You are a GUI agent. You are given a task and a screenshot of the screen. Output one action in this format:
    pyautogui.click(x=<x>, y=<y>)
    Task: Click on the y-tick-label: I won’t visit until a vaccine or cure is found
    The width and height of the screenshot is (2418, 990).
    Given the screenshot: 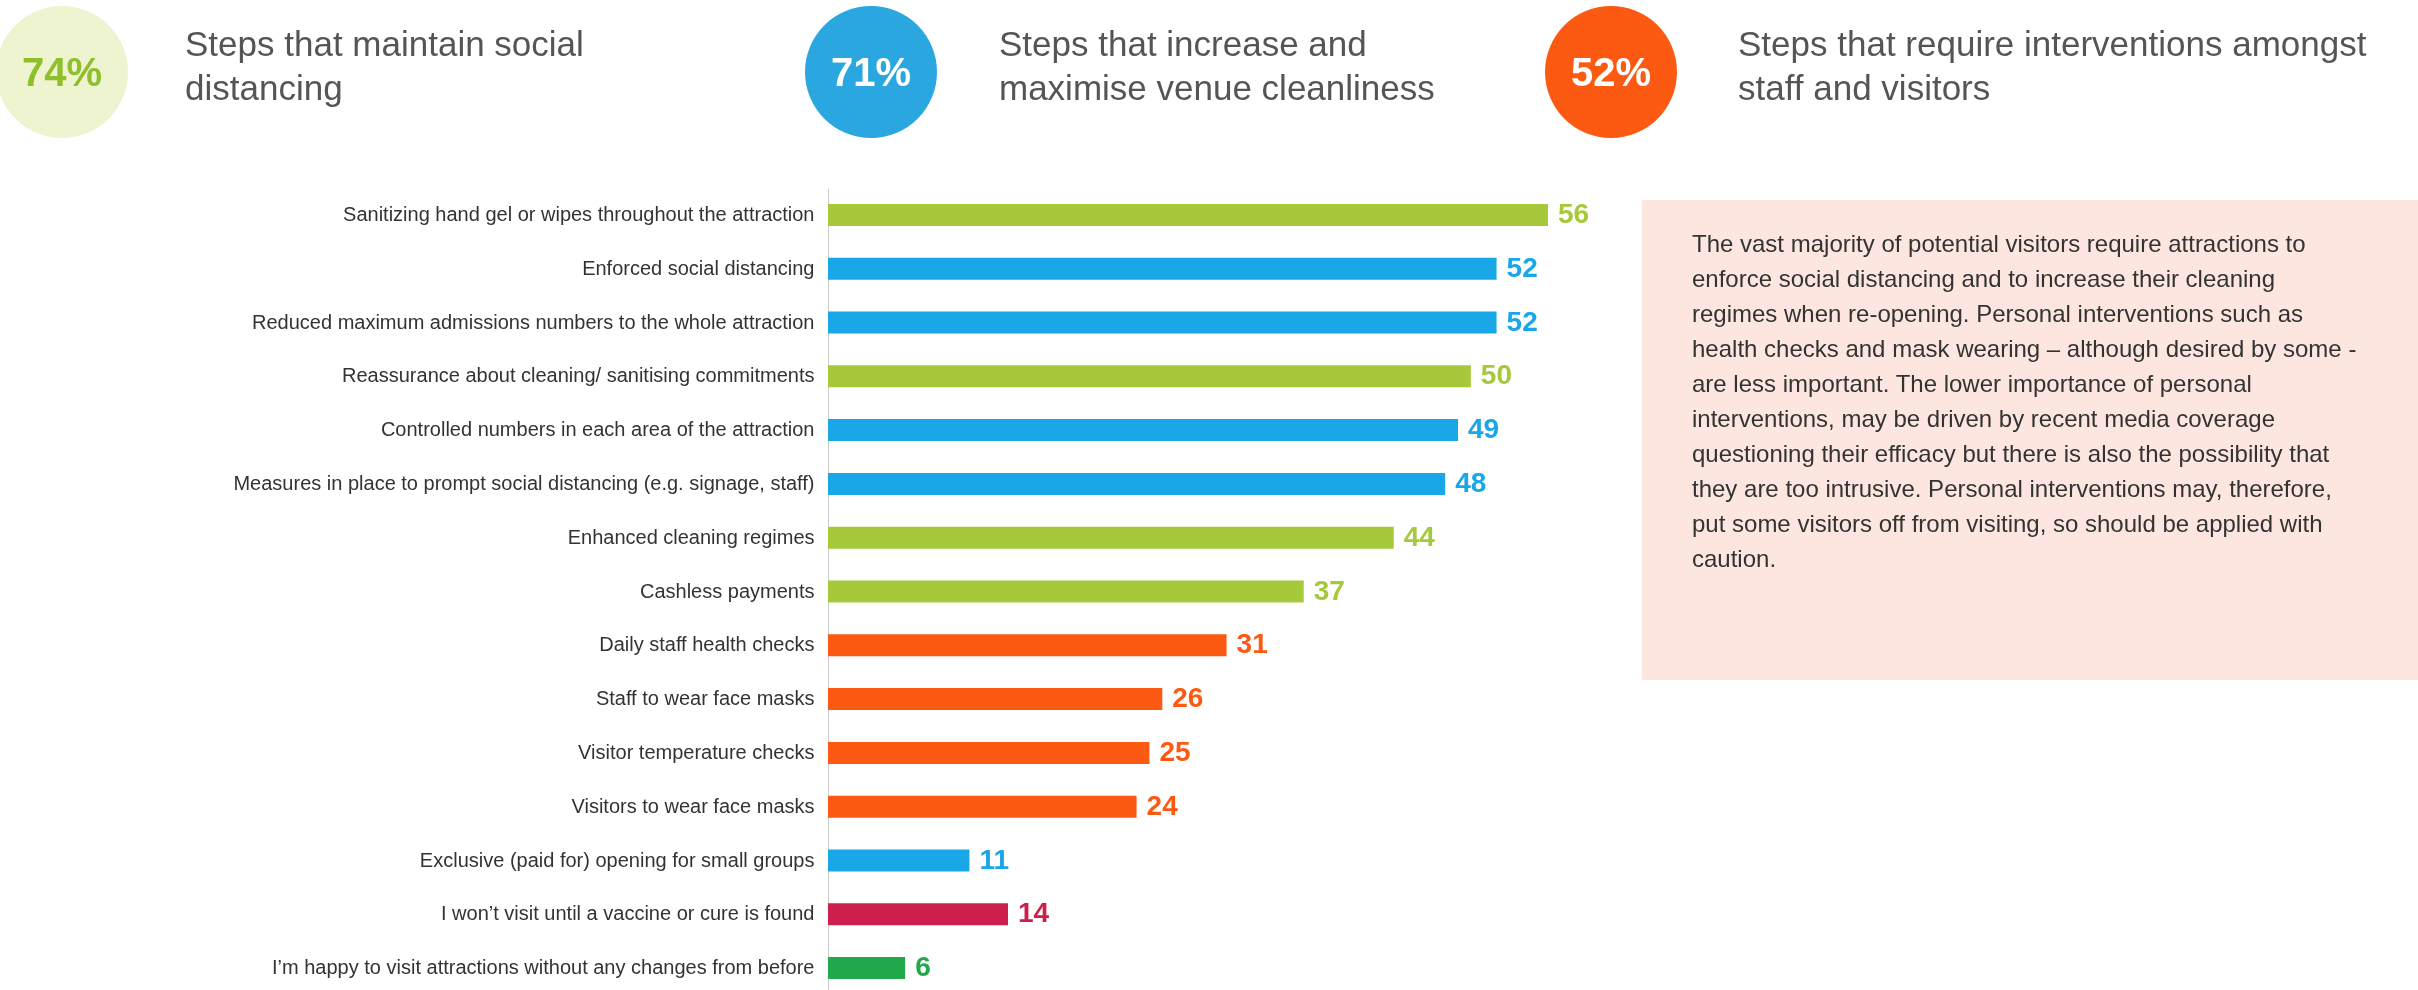 What is the action you would take?
    pyautogui.click(x=627, y=913)
    